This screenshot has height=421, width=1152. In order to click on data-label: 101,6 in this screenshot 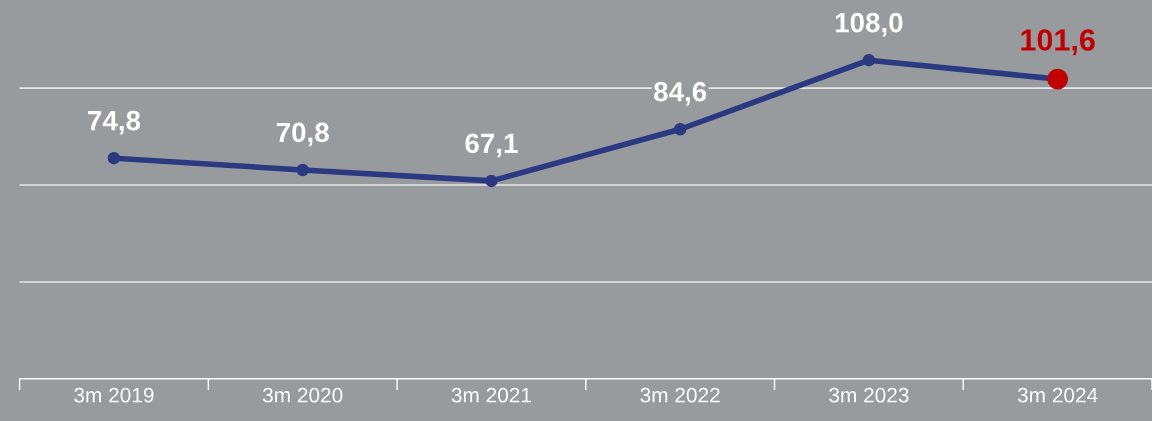, I will do `click(1058, 42)`.